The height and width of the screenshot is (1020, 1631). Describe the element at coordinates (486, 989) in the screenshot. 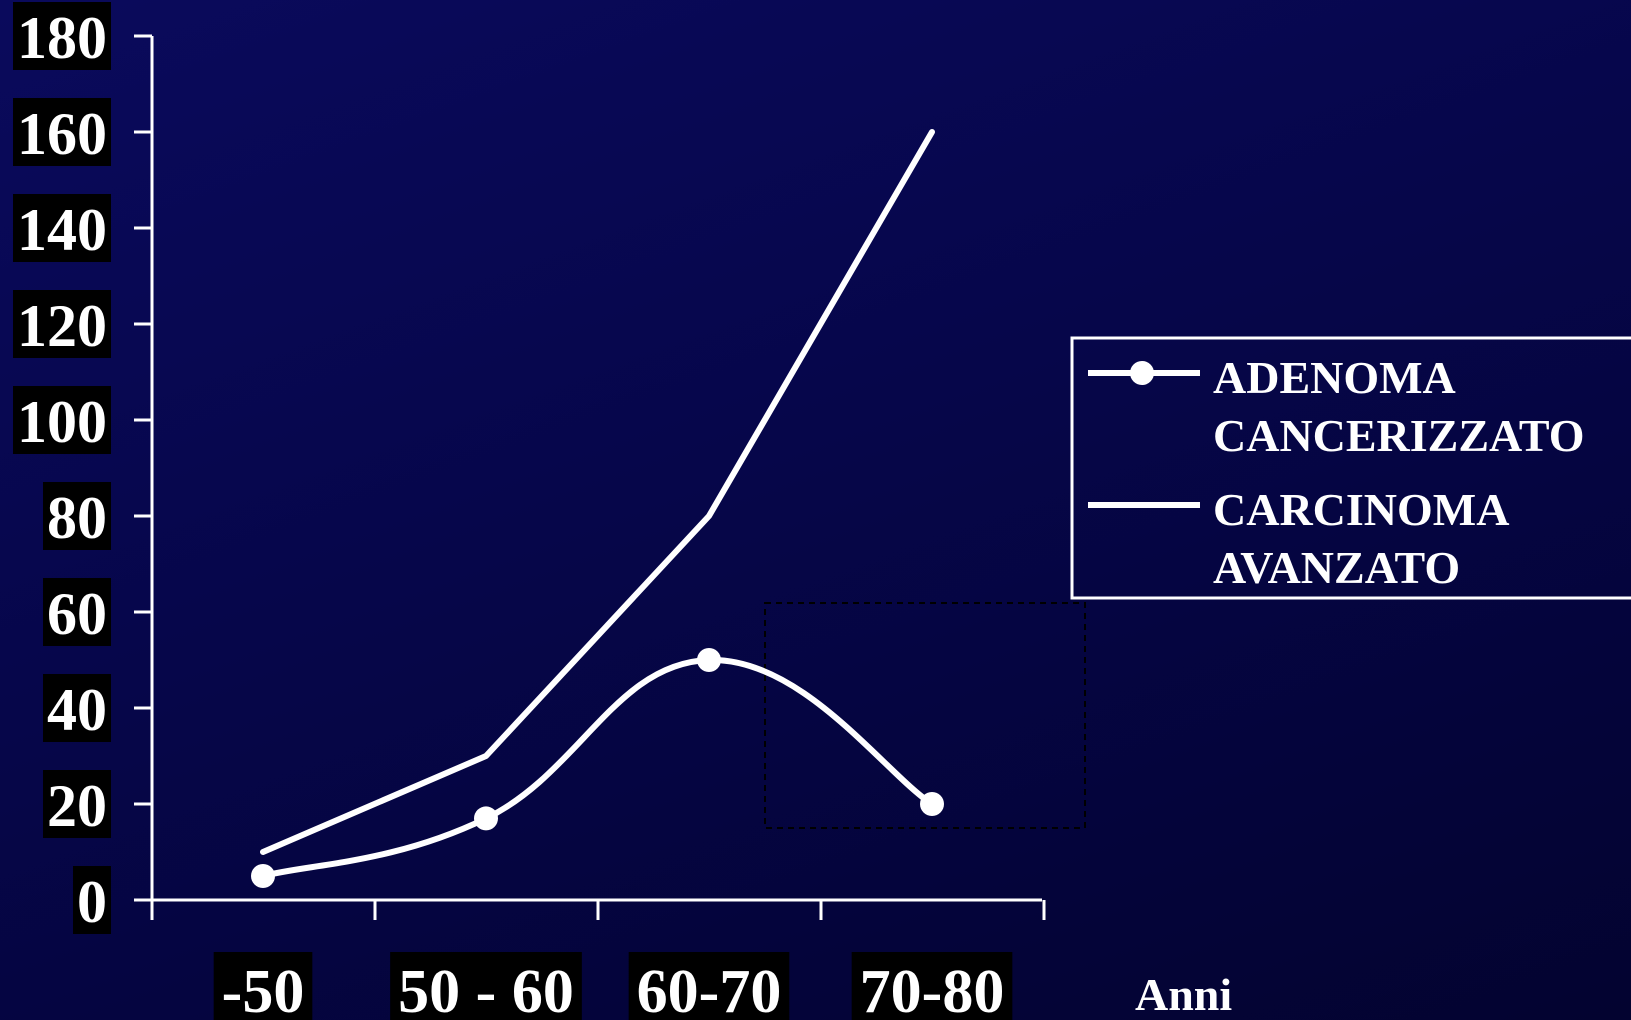

I see `x-tick-label: 50 - 60` at that location.